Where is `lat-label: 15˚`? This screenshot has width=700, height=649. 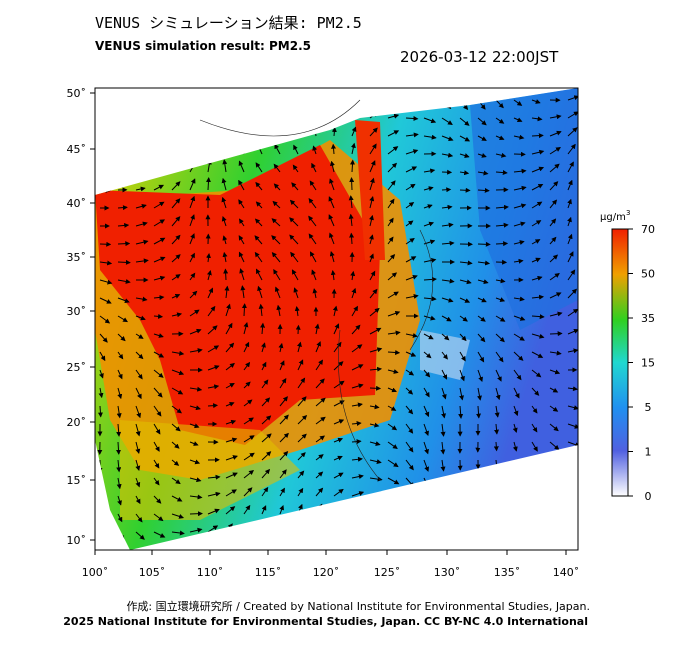 lat-label: 15˚ is located at coordinates (77, 480).